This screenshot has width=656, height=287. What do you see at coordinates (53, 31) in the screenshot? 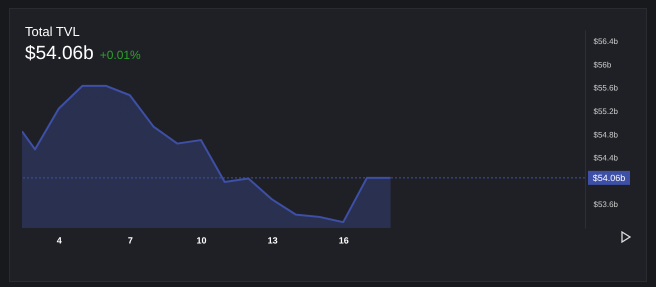
I see `chart-title: Total TVL` at bounding box center [53, 31].